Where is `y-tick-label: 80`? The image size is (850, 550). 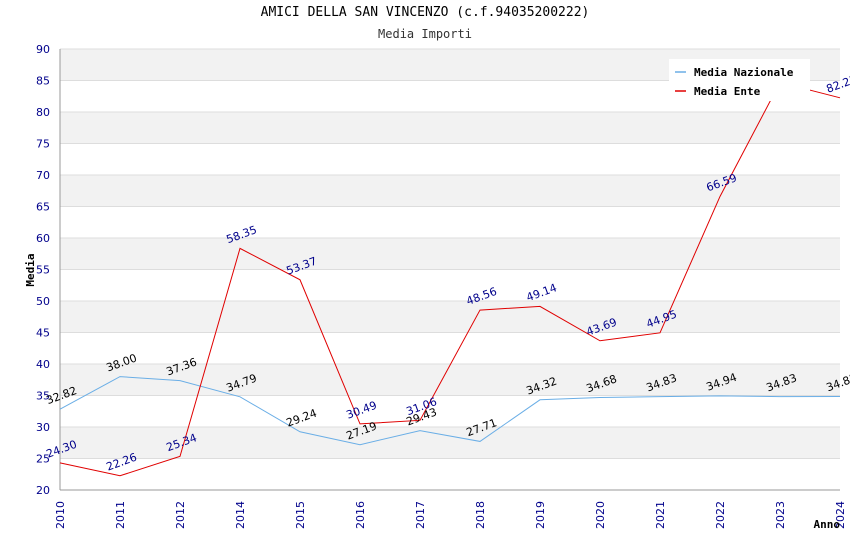
y-tick-label: 80 is located at coordinates (43, 112).